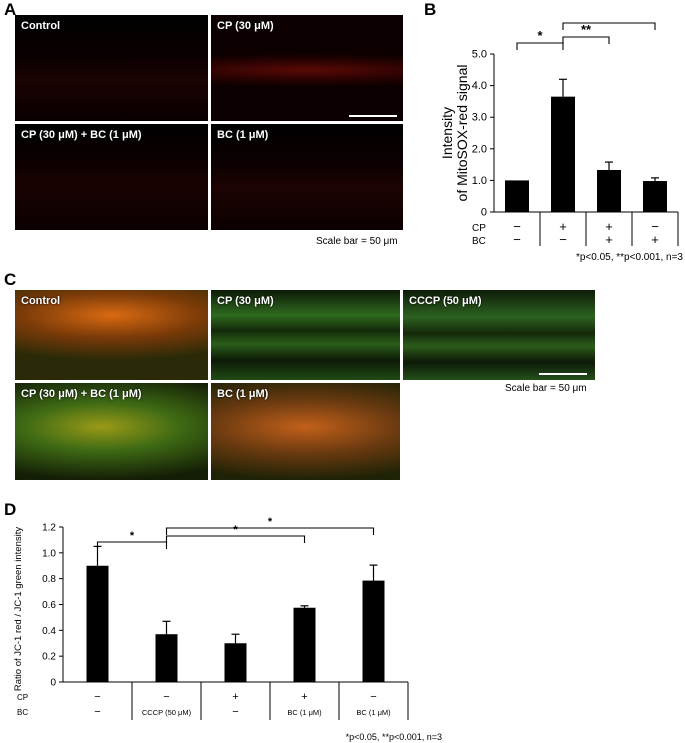  Describe the element at coordinates (10, 9) in the screenshot. I see `panel-label-a: A` at that location.